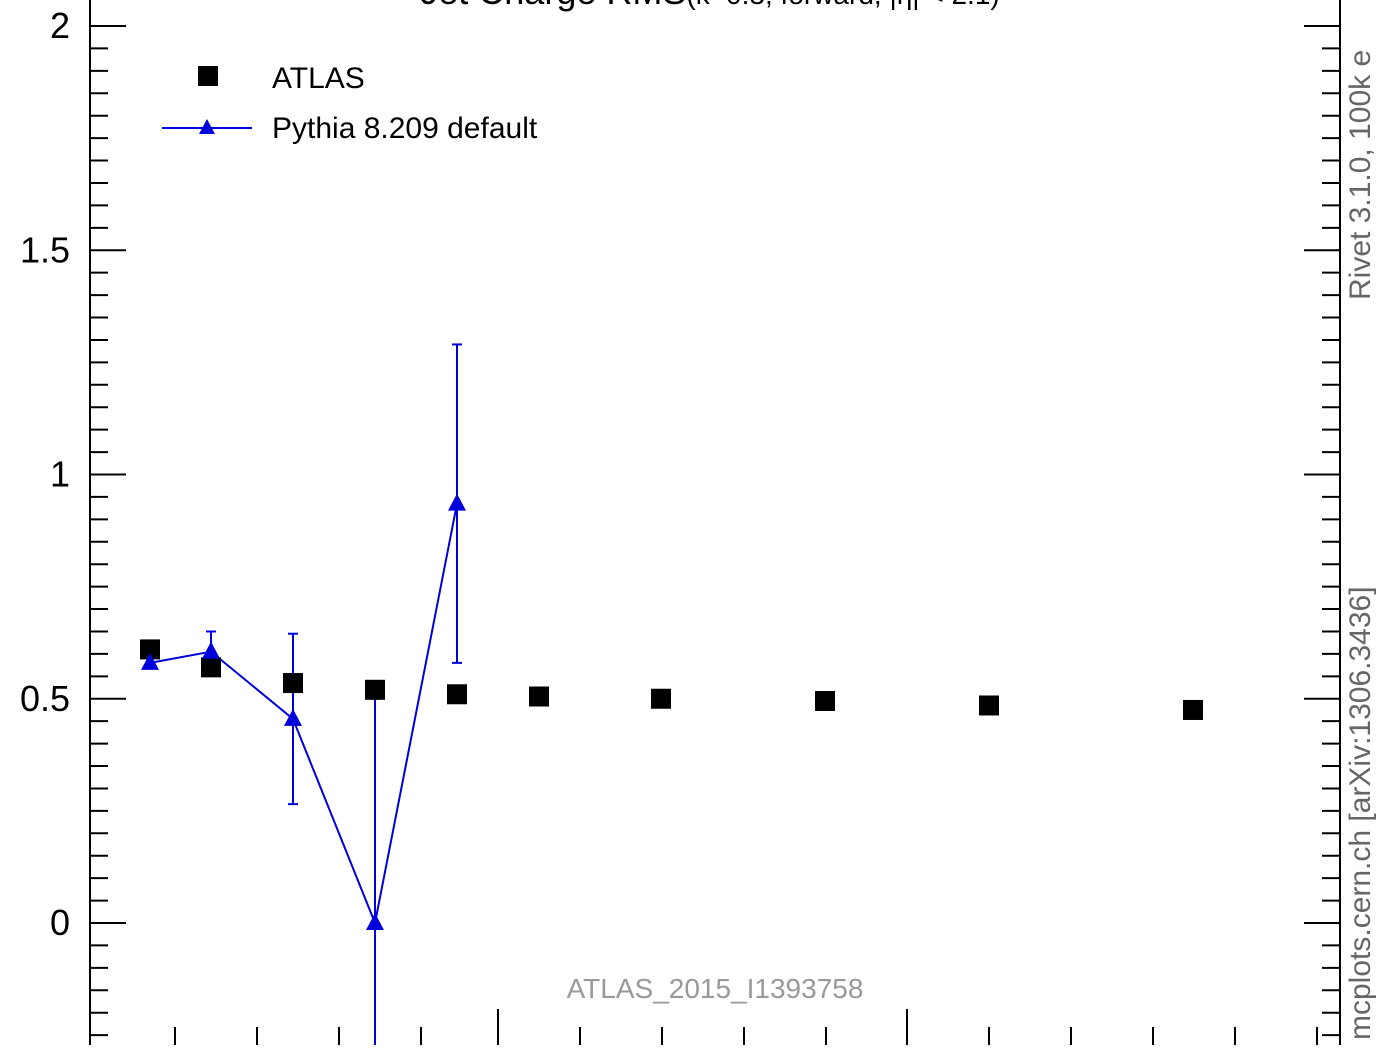 This screenshot has width=1379, height=1050. I want to click on legend-marker-pythia, so click(207, 126).